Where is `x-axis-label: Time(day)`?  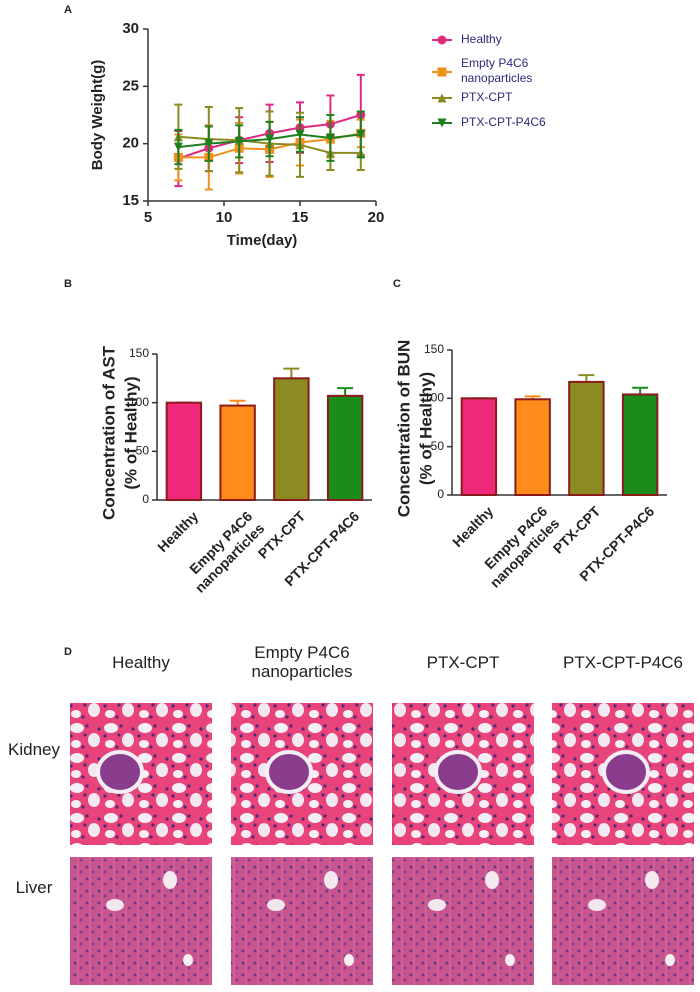 x-axis-label: Time(day) is located at coordinates (262, 240).